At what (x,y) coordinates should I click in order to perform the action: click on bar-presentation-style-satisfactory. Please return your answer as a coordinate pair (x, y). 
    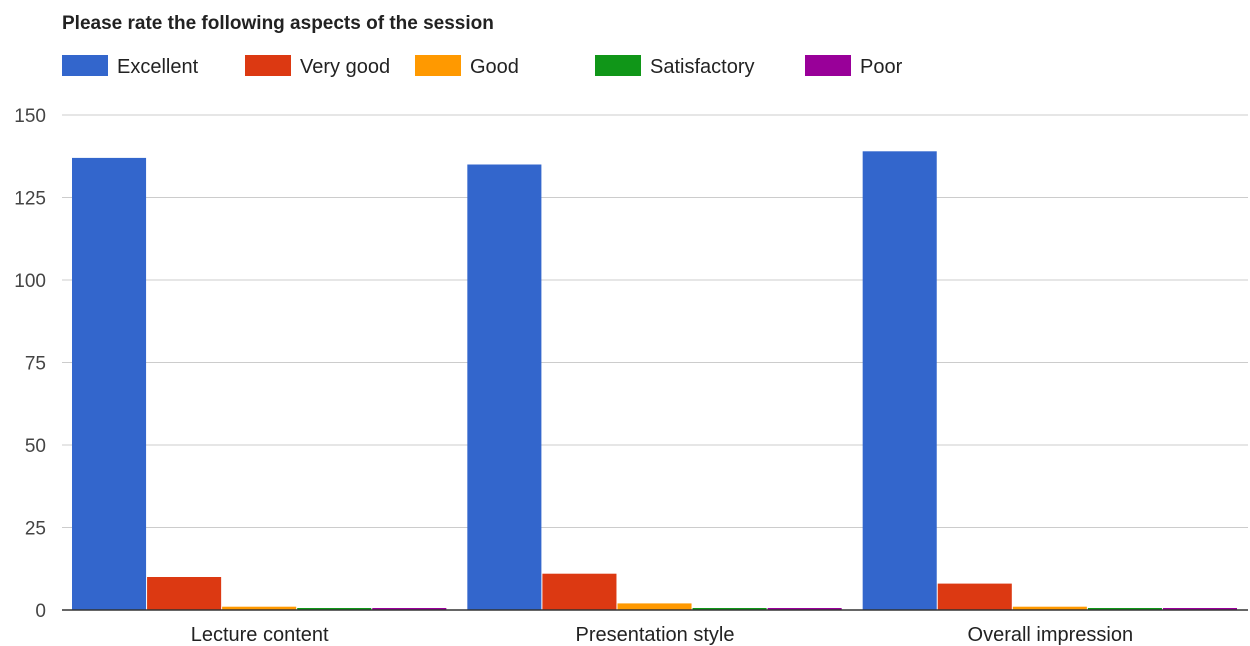
    Looking at the image, I should click on (729, 609).